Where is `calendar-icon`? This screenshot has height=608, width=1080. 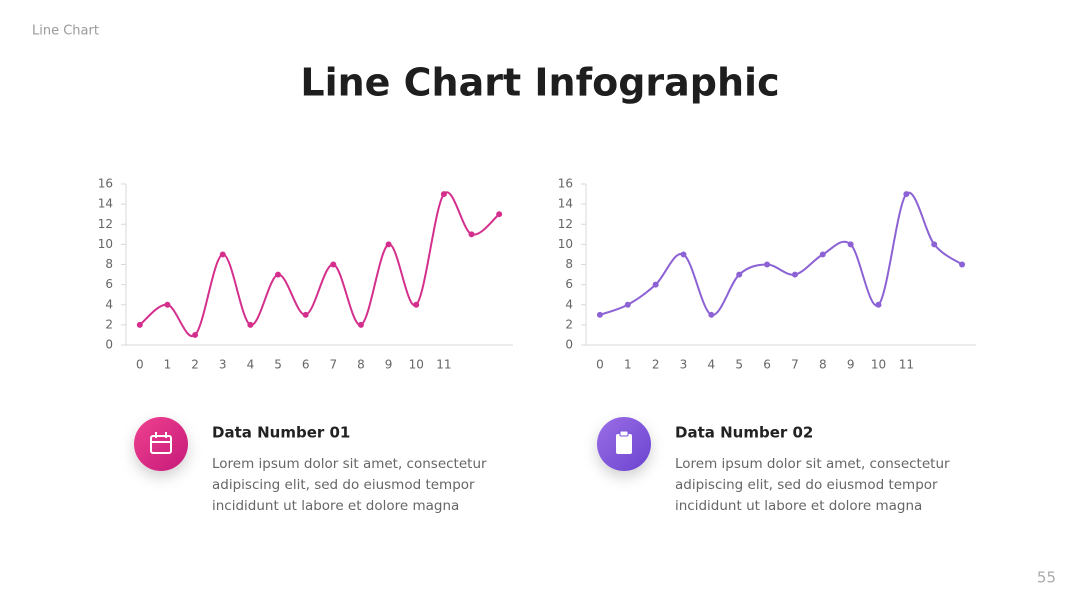 calendar-icon is located at coordinates (161, 443).